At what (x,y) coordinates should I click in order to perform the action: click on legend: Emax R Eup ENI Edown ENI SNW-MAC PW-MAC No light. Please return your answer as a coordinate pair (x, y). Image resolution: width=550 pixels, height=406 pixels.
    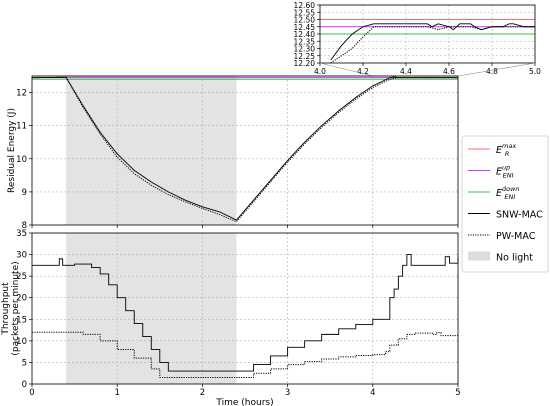
    Looking at the image, I should click on (505, 204).